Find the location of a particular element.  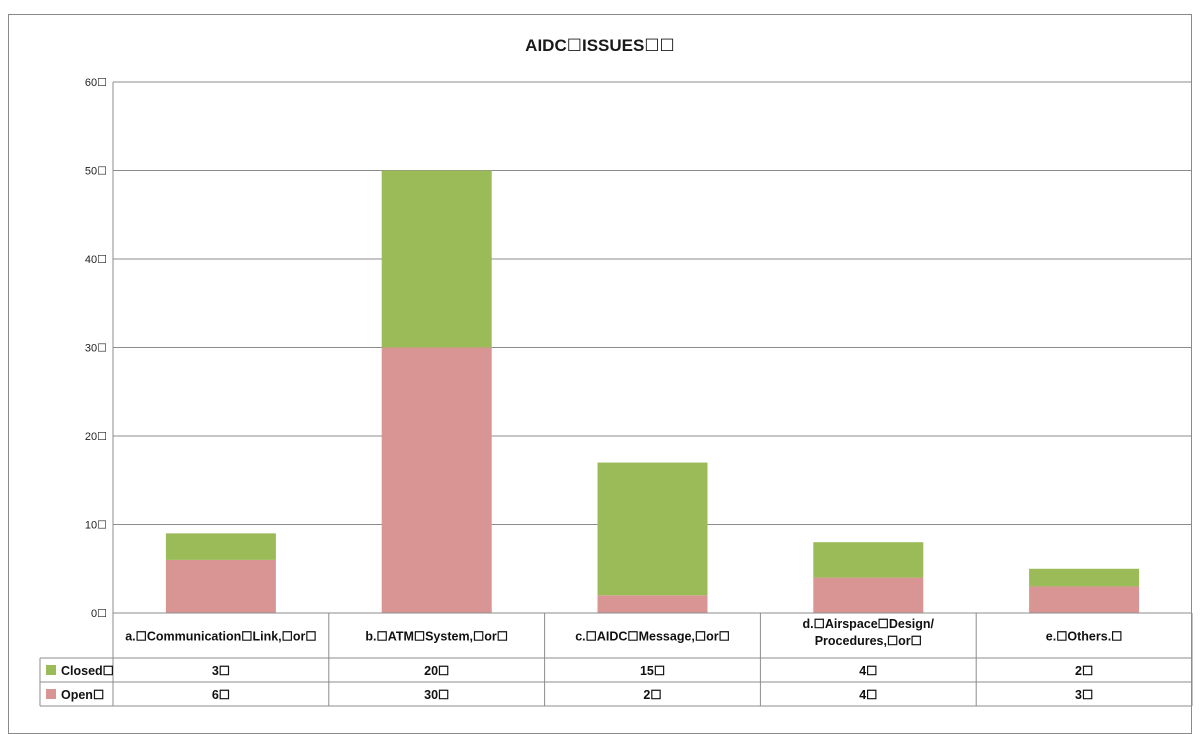

x-category-label: a.☐Communication☐Link,☐or☐ is located at coordinates (220, 637).